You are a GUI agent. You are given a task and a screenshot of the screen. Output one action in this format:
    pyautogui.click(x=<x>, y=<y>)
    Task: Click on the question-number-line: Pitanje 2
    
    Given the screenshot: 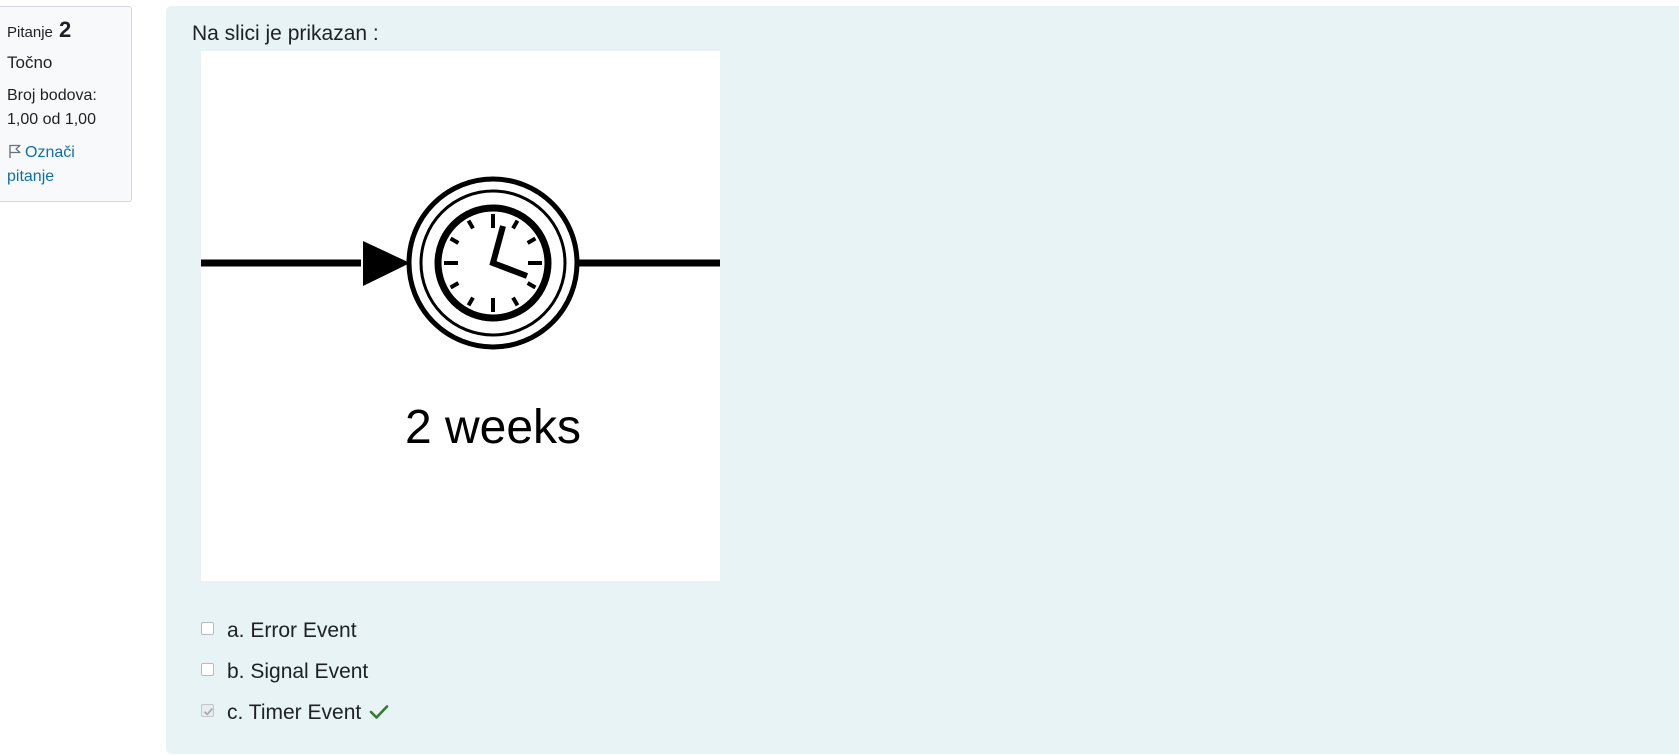 What is the action you would take?
    pyautogui.click(x=65, y=31)
    